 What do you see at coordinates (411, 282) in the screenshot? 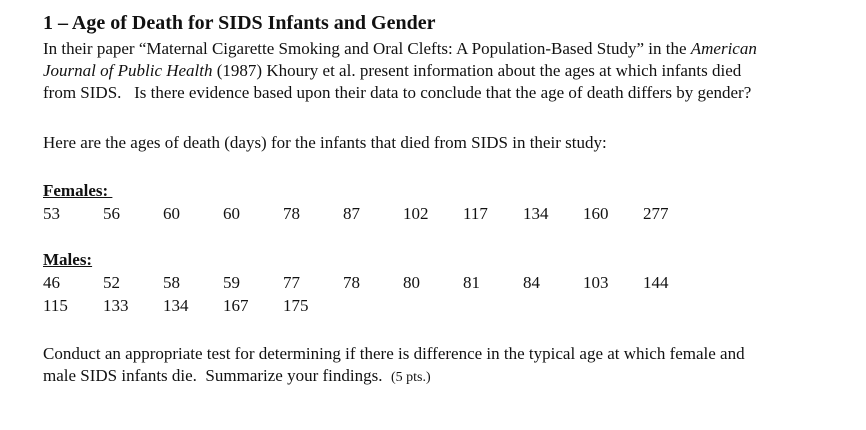
I see `age-value: 80` at bounding box center [411, 282].